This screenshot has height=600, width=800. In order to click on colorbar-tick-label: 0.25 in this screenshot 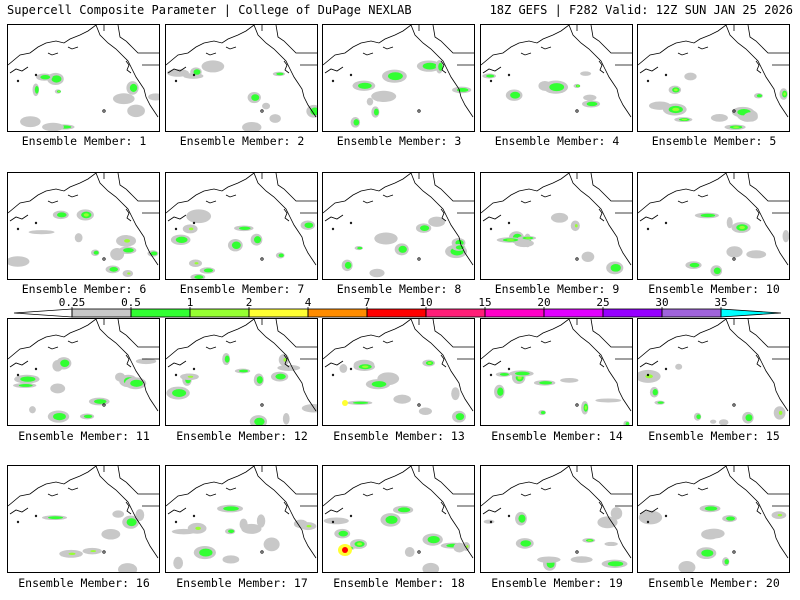, I will do `click(72, 302)`.